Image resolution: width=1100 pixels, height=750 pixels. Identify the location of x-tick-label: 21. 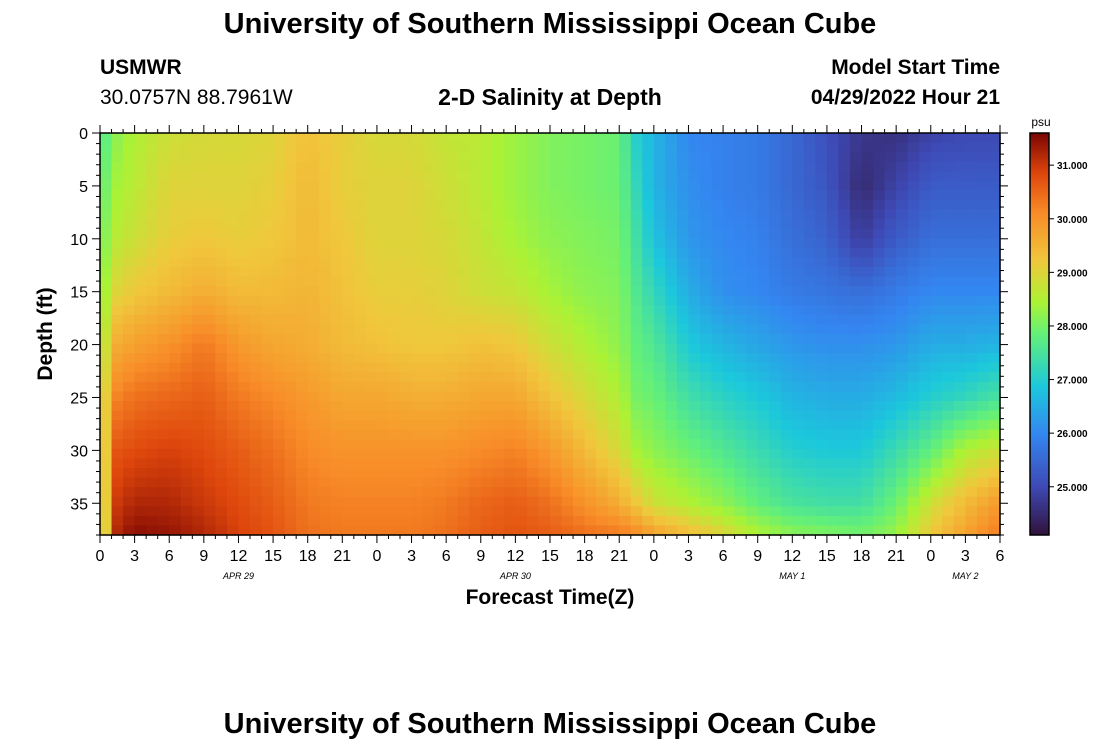
(342, 556).